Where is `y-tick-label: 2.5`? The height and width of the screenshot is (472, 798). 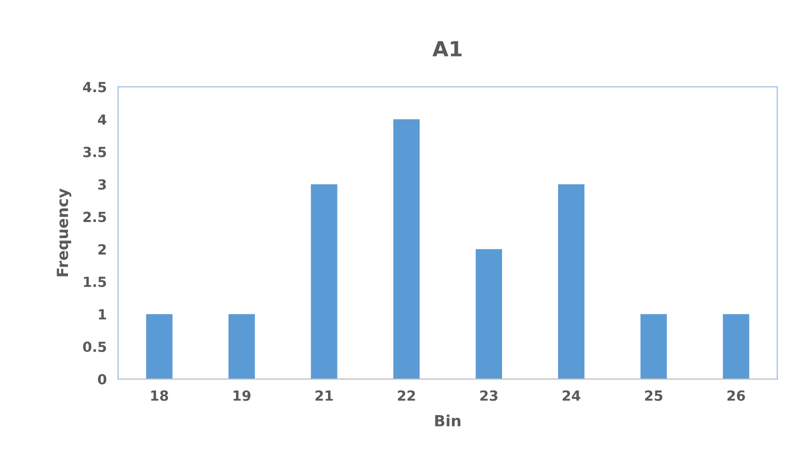 y-tick-label: 2.5 is located at coordinates (94, 217).